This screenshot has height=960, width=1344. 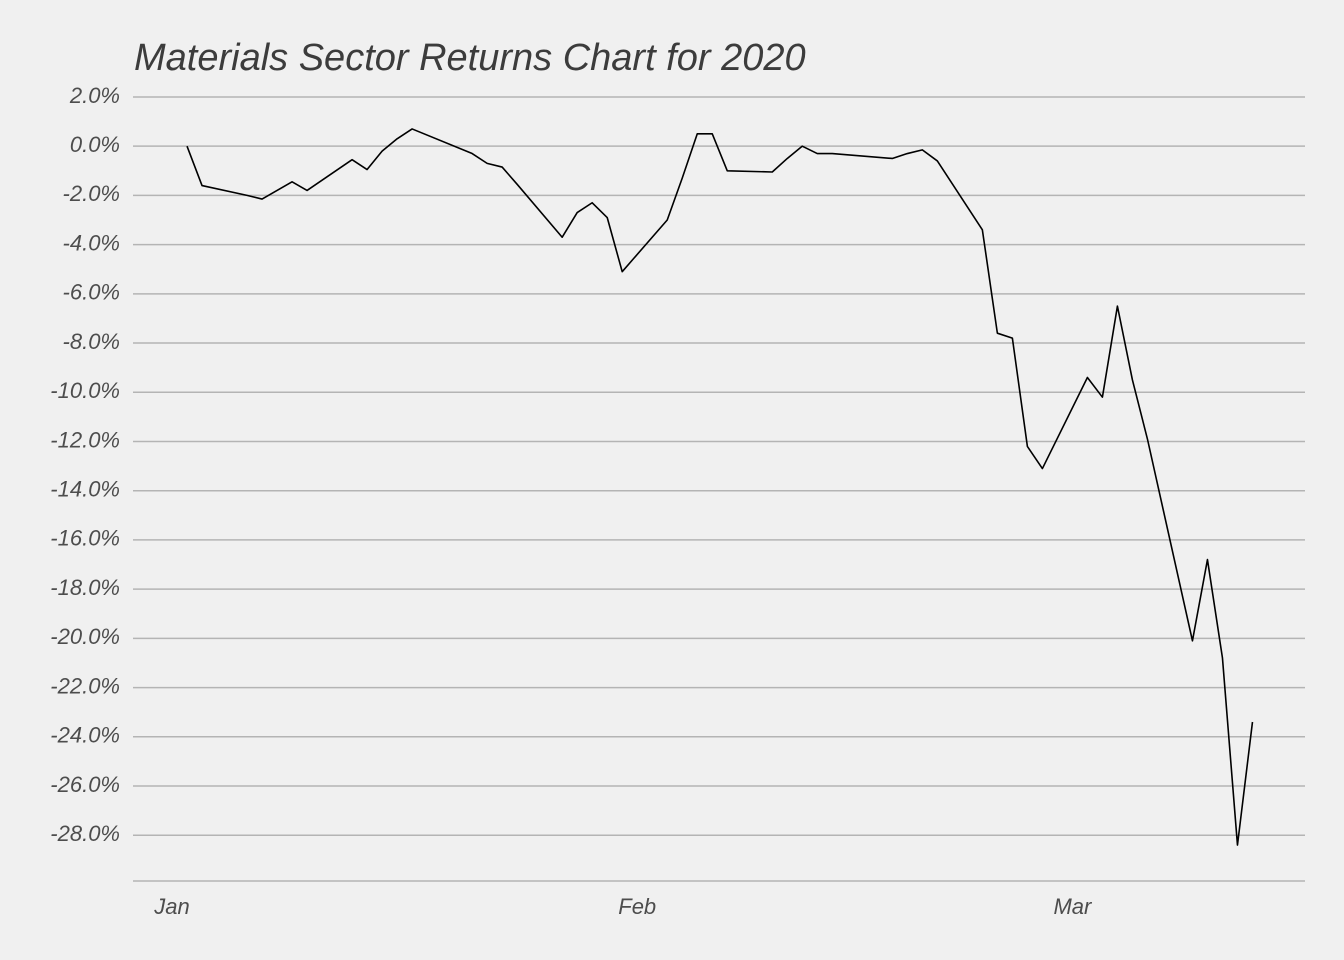 I want to click on y-tick-label: -2.0%, so click(x=91, y=193).